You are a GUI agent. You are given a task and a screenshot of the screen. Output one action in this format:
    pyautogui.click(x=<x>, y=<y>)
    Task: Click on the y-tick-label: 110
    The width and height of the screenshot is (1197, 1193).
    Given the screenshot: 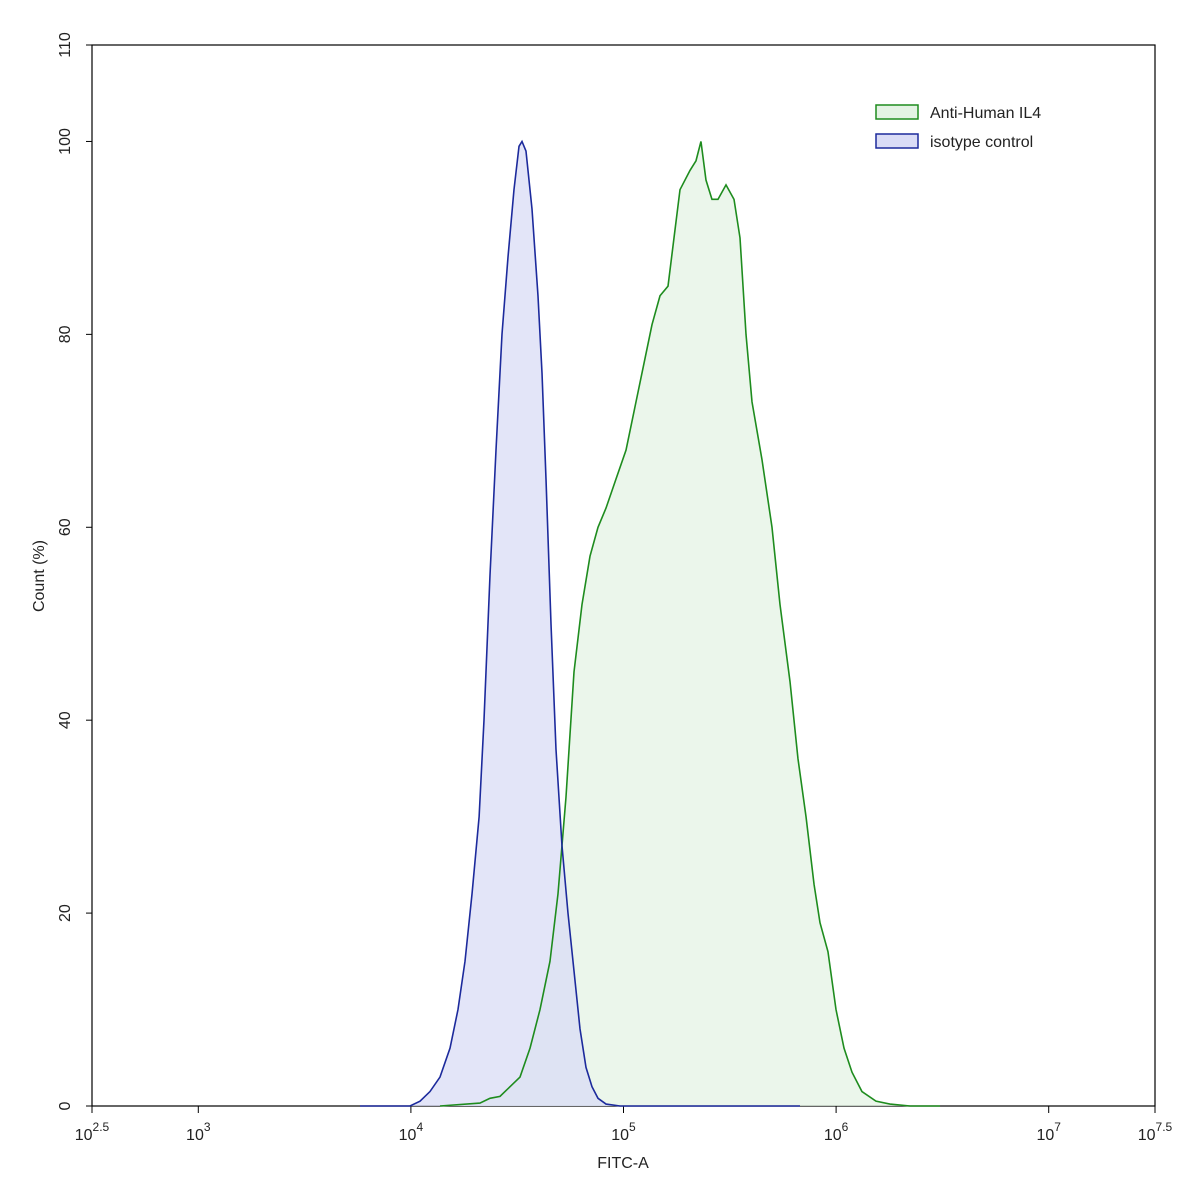 What is the action you would take?
    pyautogui.click(x=65, y=45)
    